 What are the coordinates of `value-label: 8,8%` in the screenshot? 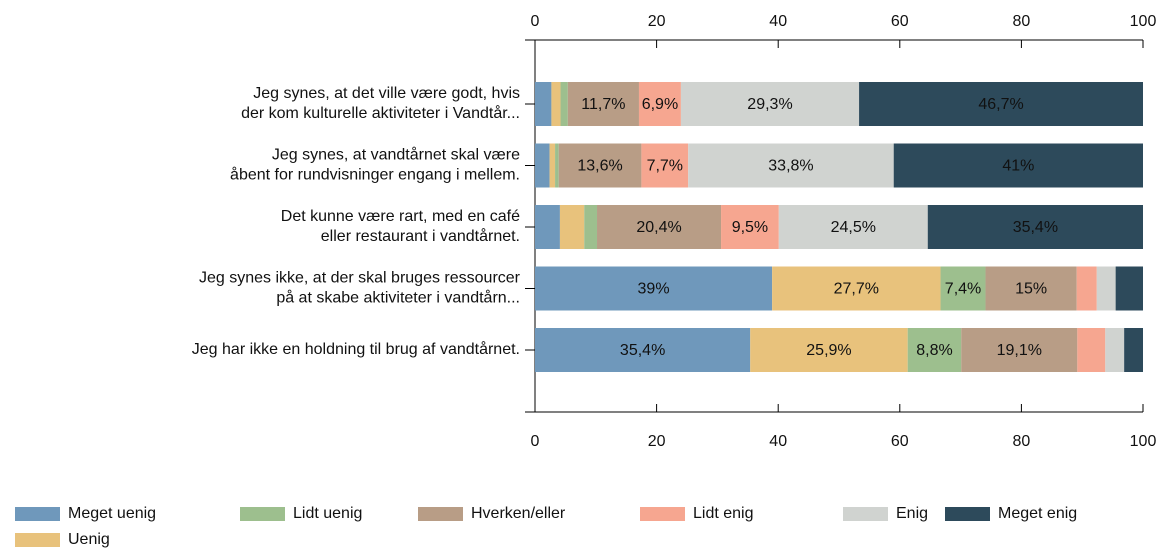 It's located at (934, 350).